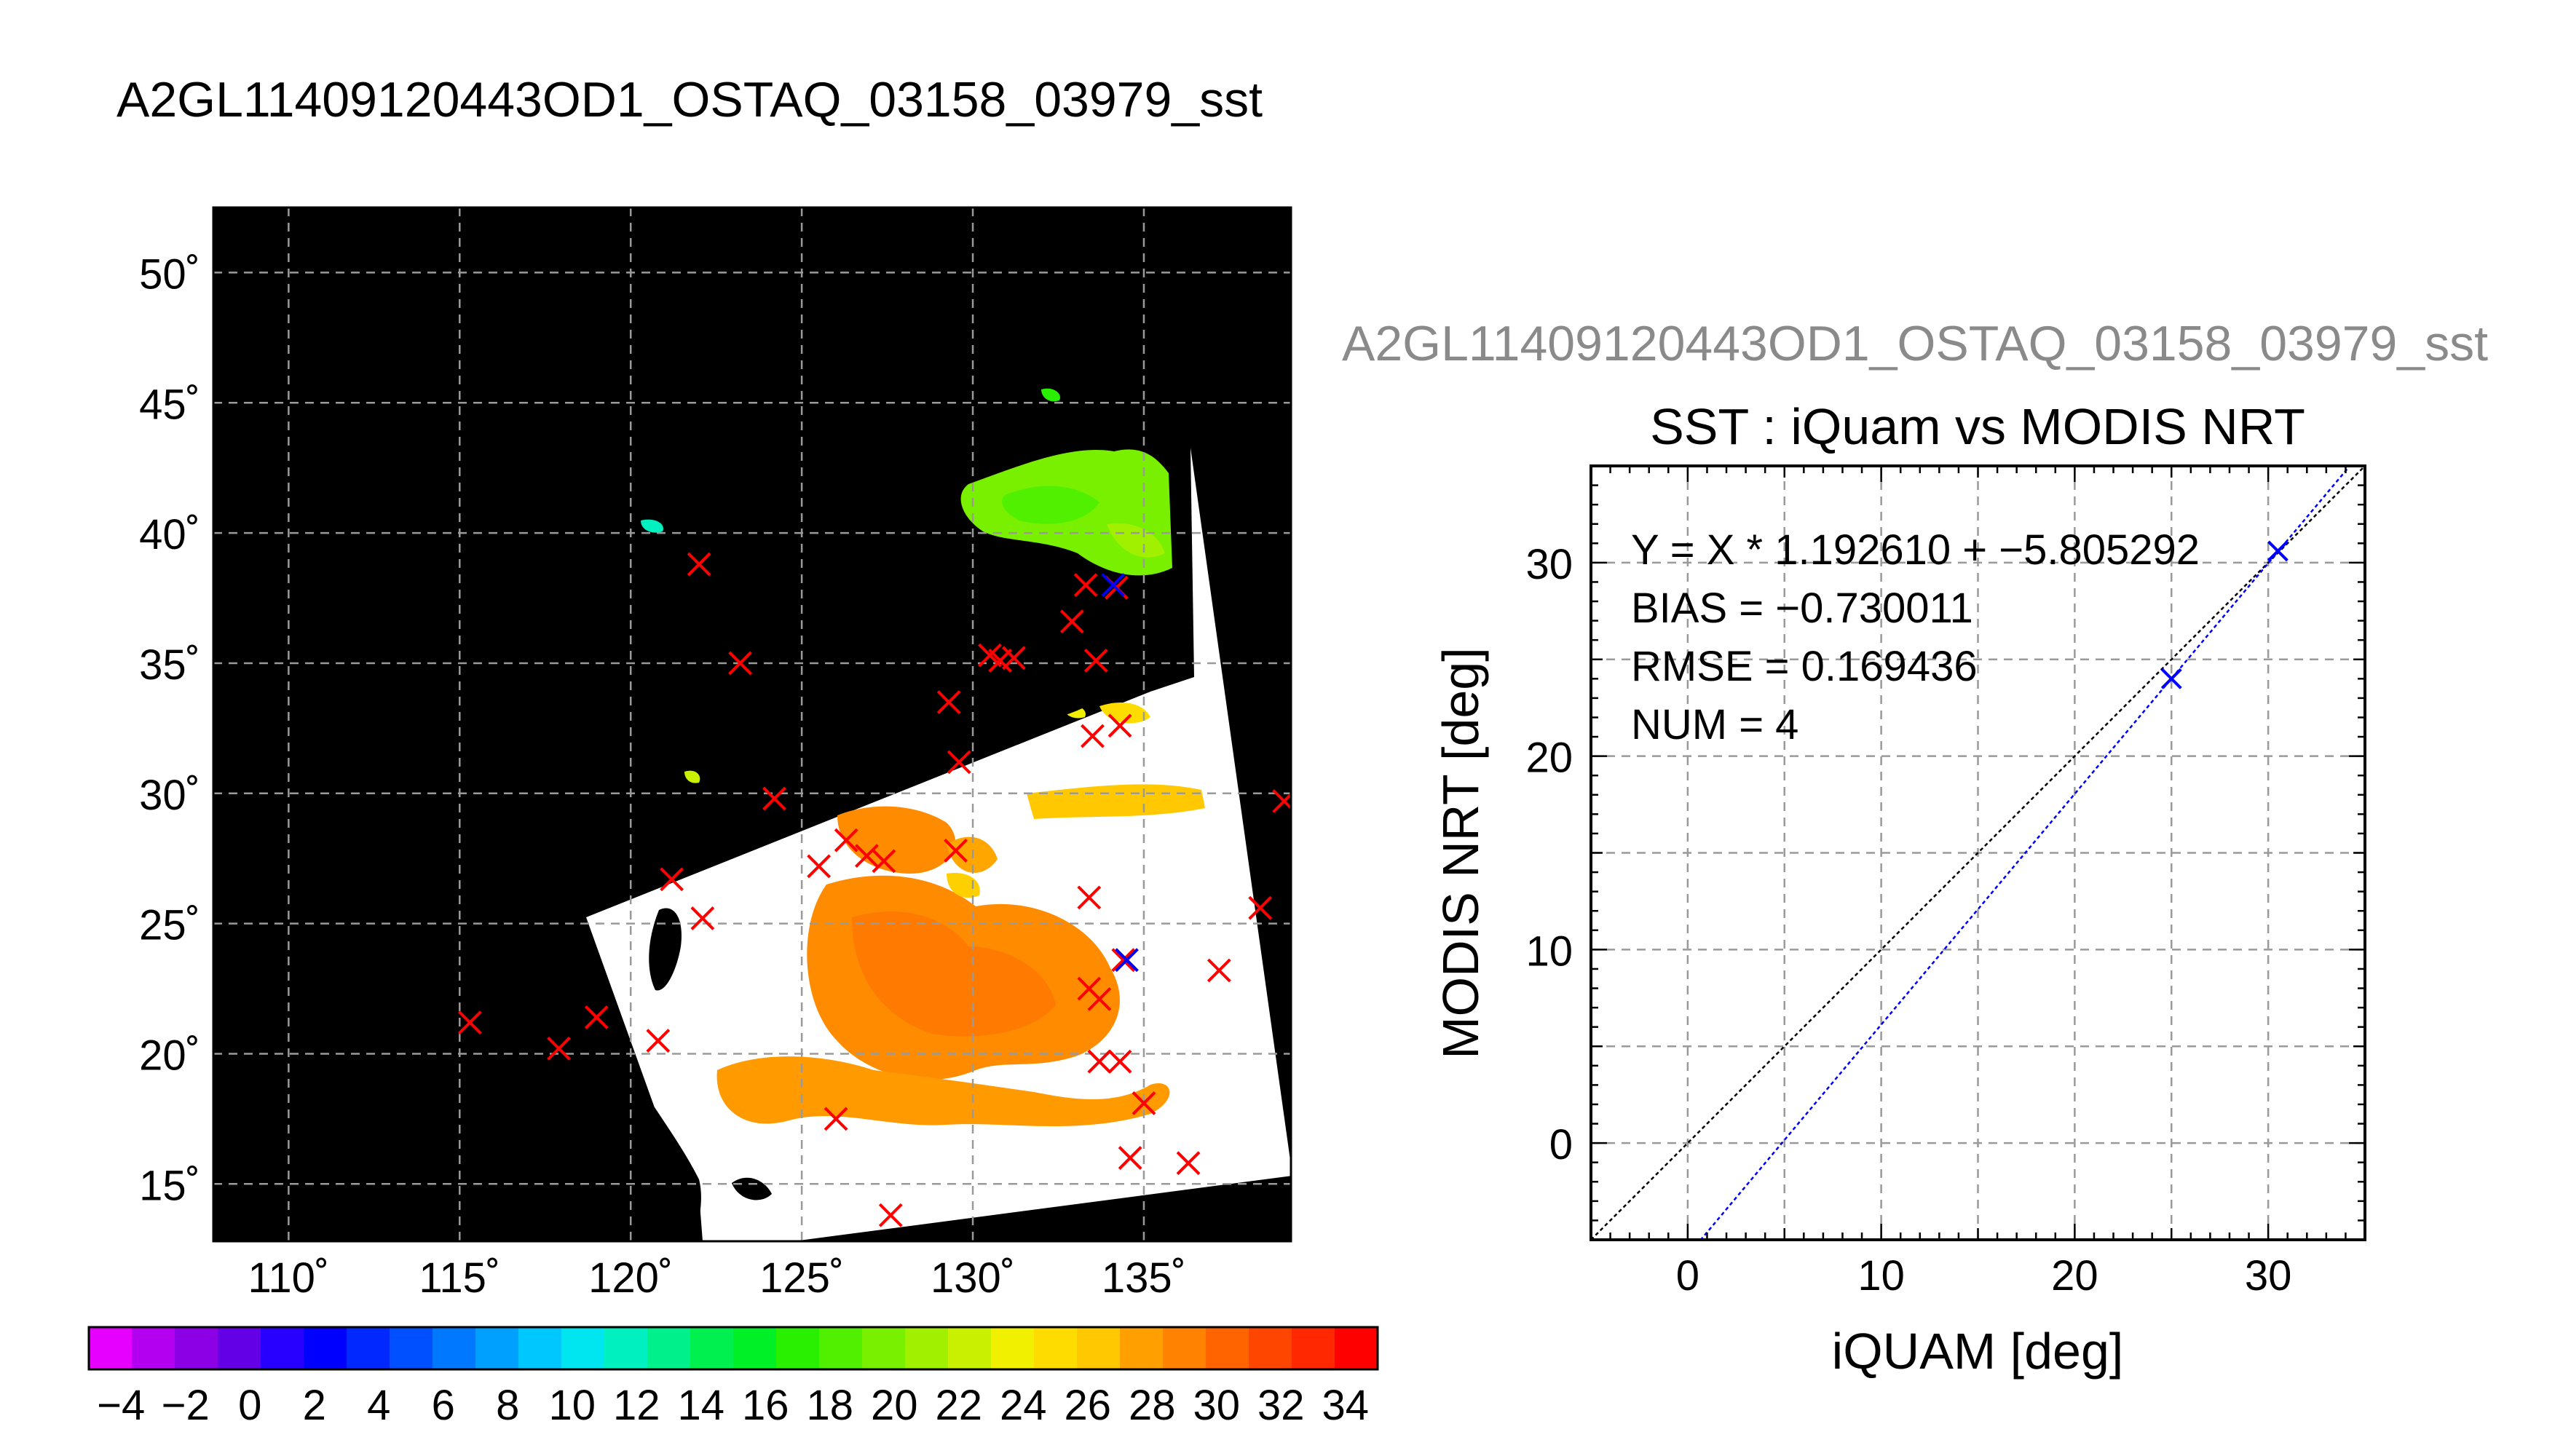 This screenshot has height=1456, width=2555. Describe the element at coordinates (288, 1278) in the screenshot. I see `lon-tick-label: 110˚` at that location.